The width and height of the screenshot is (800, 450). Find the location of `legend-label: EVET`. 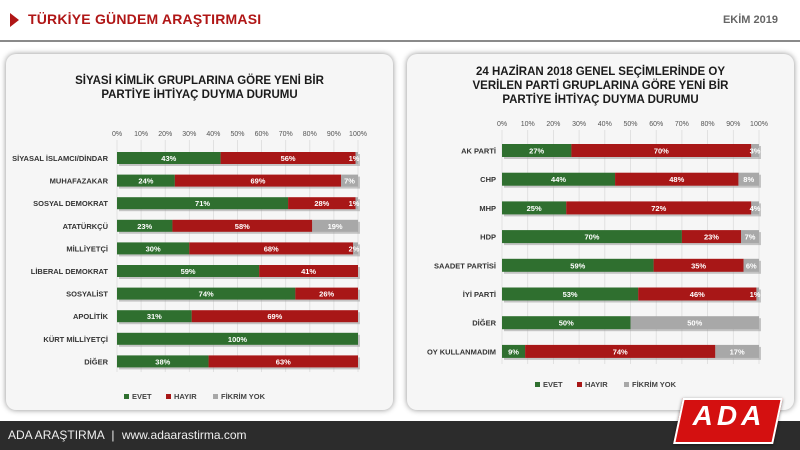

legend-label: EVET is located at coordinates (142, 396).